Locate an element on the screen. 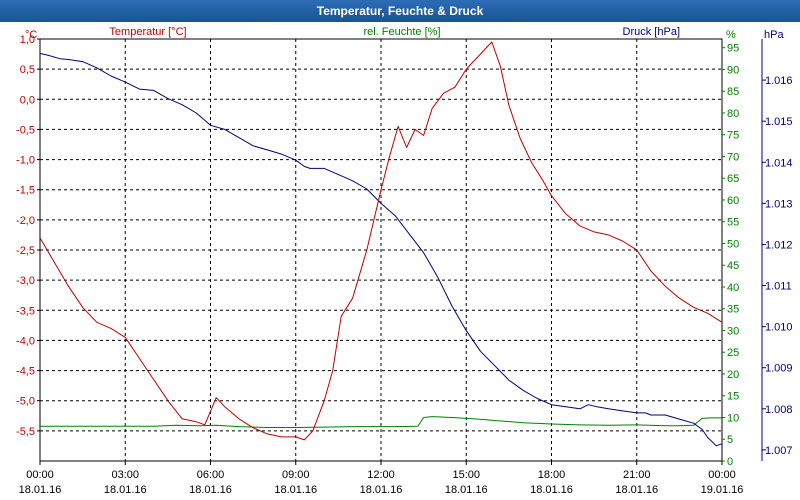 This screenshot has height=500, width=800. pressure-tick-label: 1.012 is located at coordinates (779, 245).